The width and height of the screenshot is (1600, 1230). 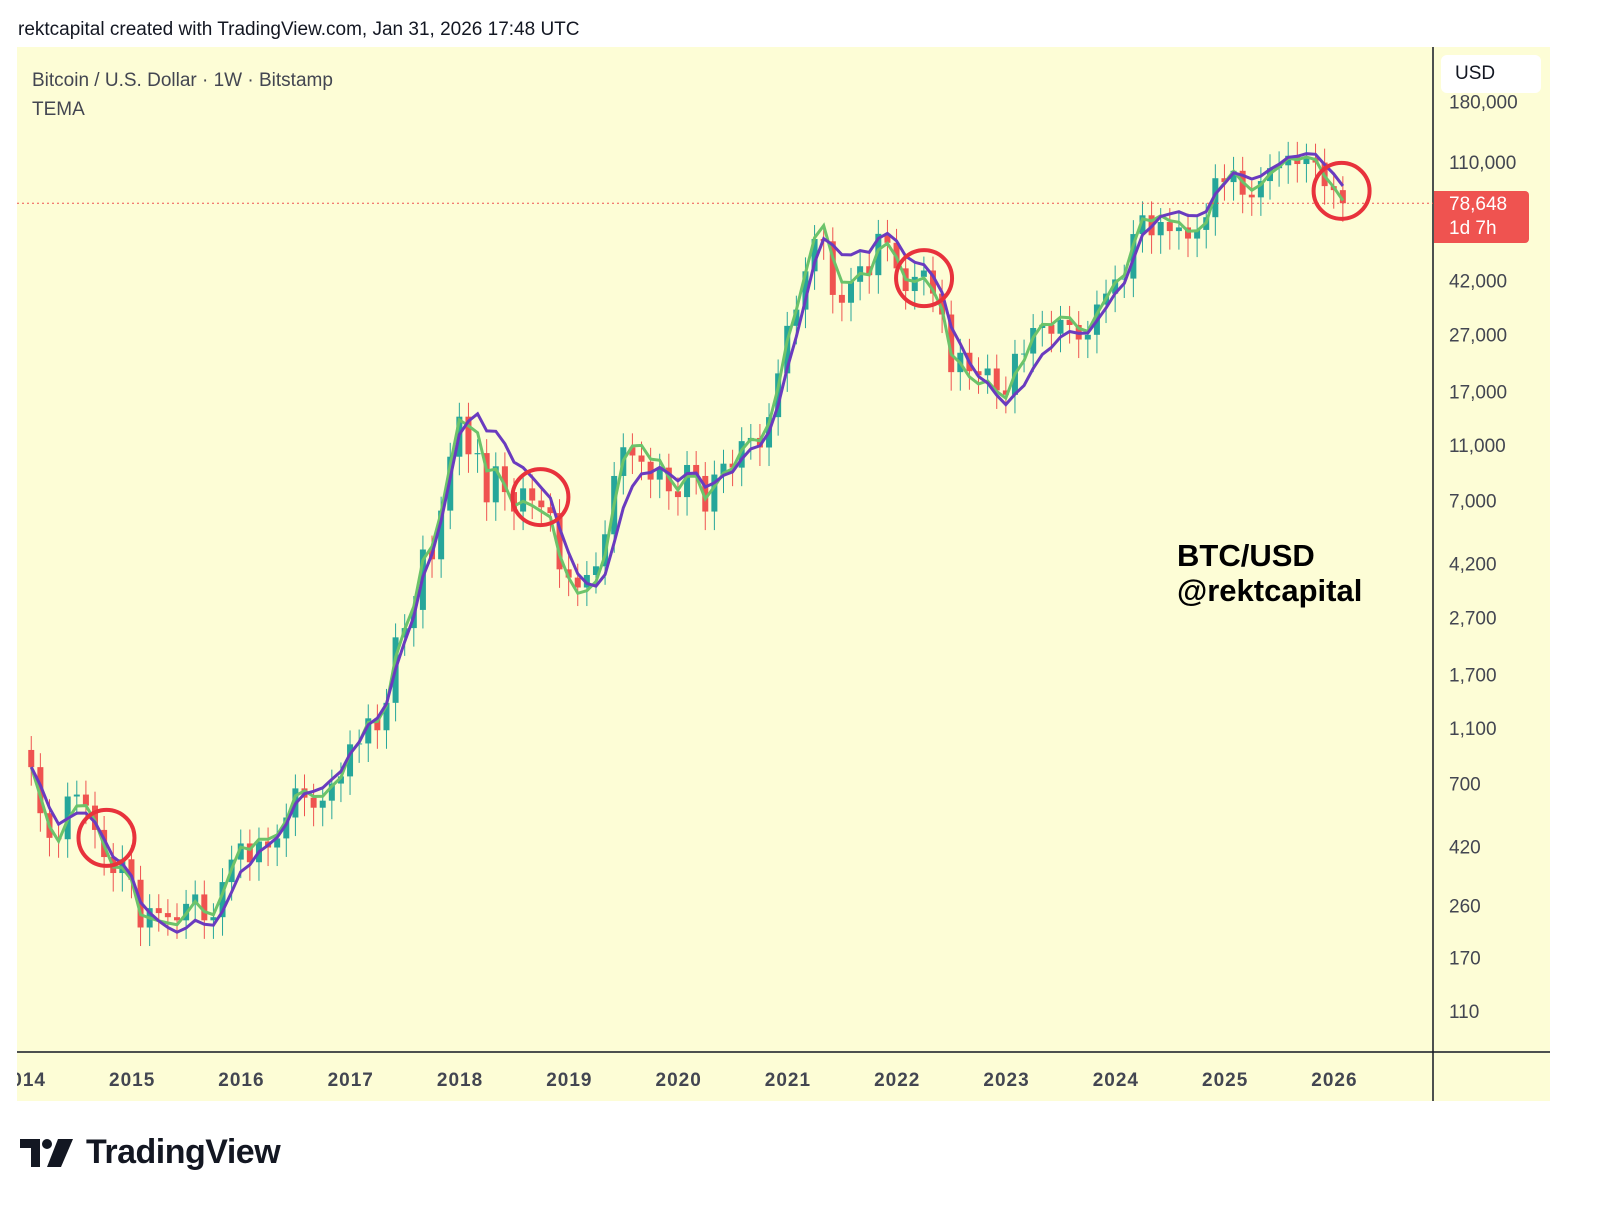 I want to click on y-tick-label: 27,000, so click(x=1478, y=336).